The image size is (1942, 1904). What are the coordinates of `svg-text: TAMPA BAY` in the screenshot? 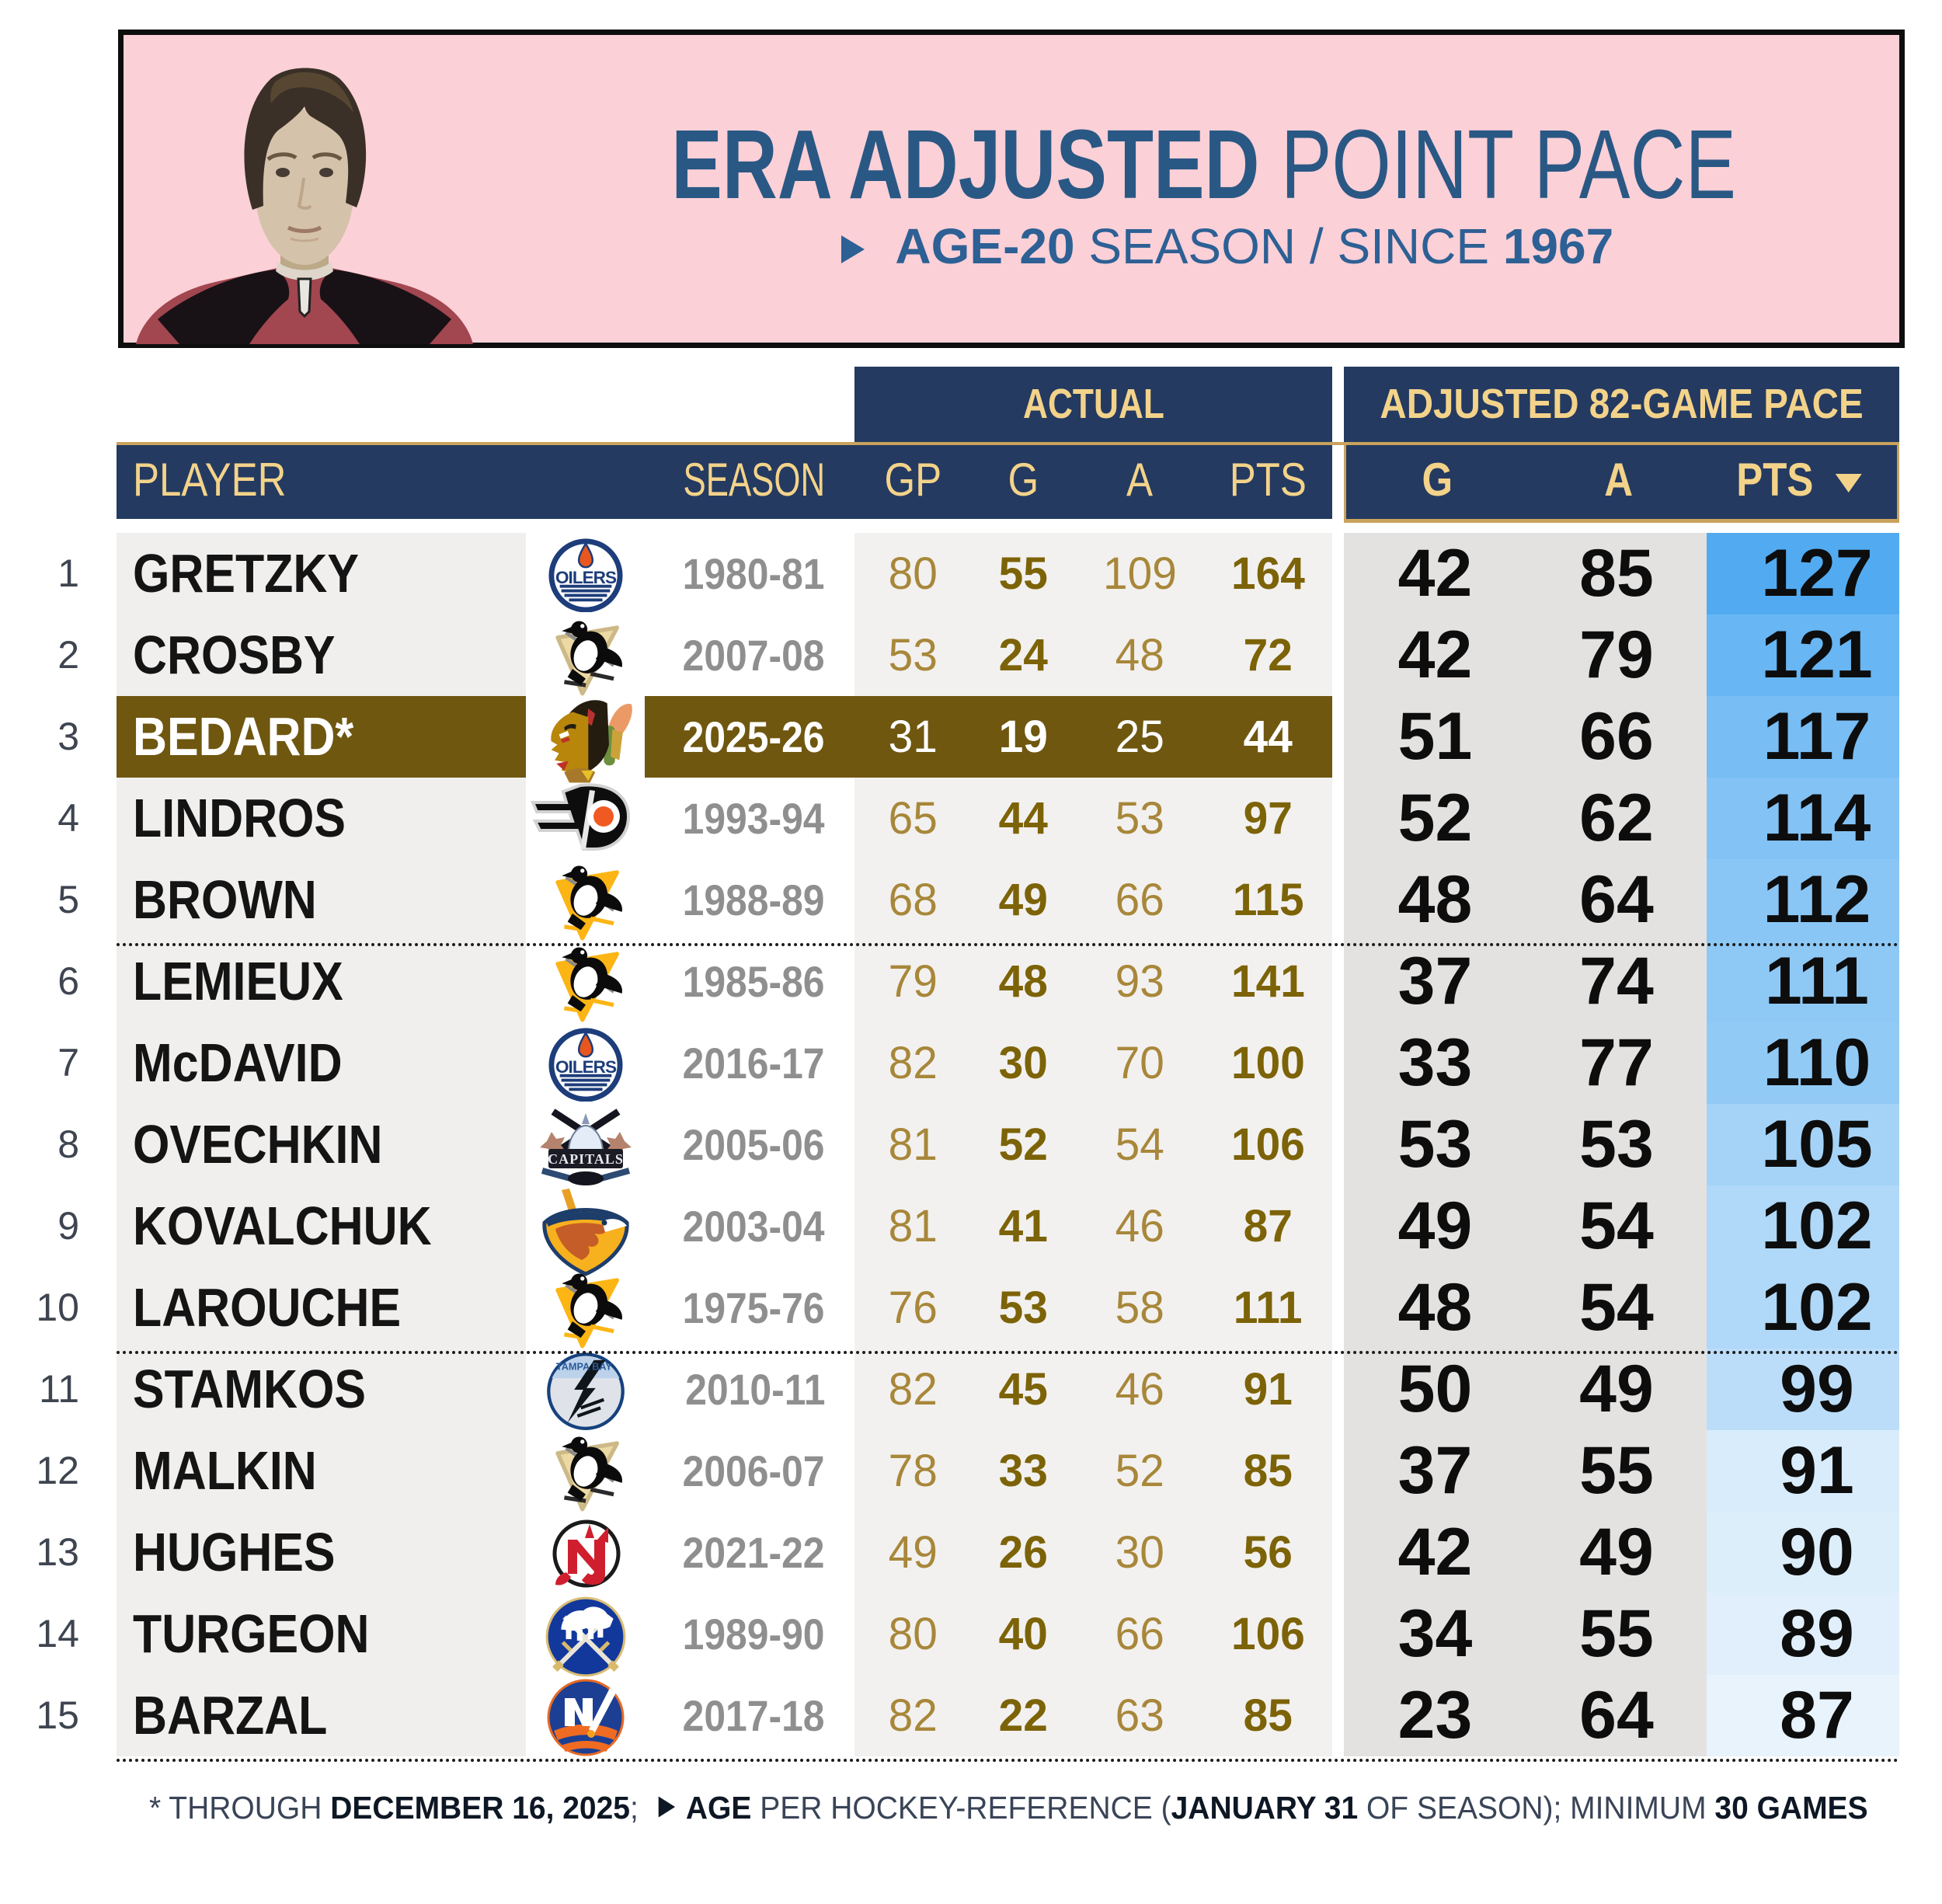 It's located at (583, 1367).